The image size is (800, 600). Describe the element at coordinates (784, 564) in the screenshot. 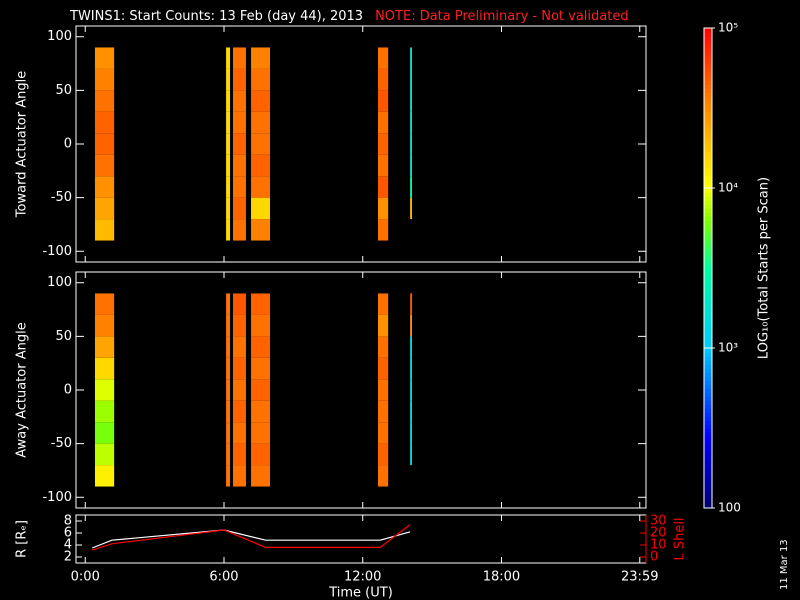

I see `date-stamp: 11 Mar 13` at that location.